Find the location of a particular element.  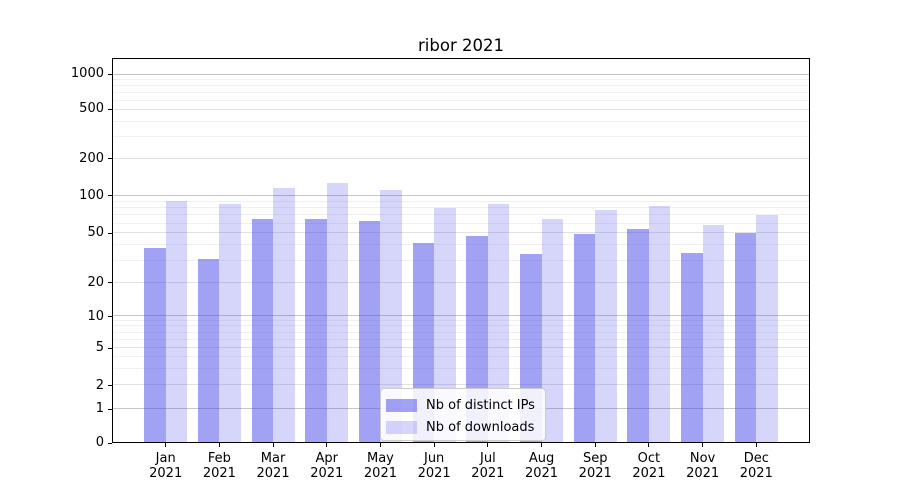

x-tick-label-may: May 2021 is located at coordinates (380, 466).